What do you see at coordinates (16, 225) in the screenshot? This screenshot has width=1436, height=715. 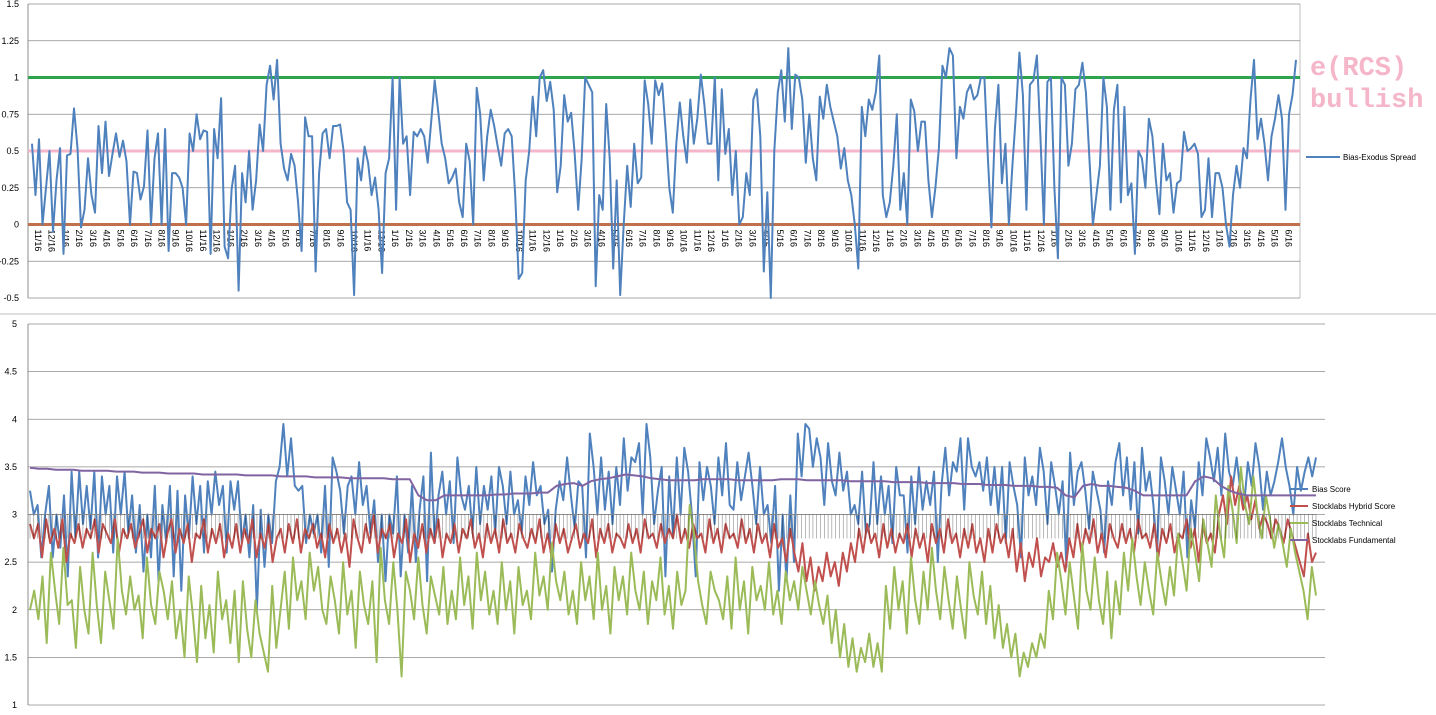 I see `spread-y-tick-label: 0` at bounding box center [16, 225].